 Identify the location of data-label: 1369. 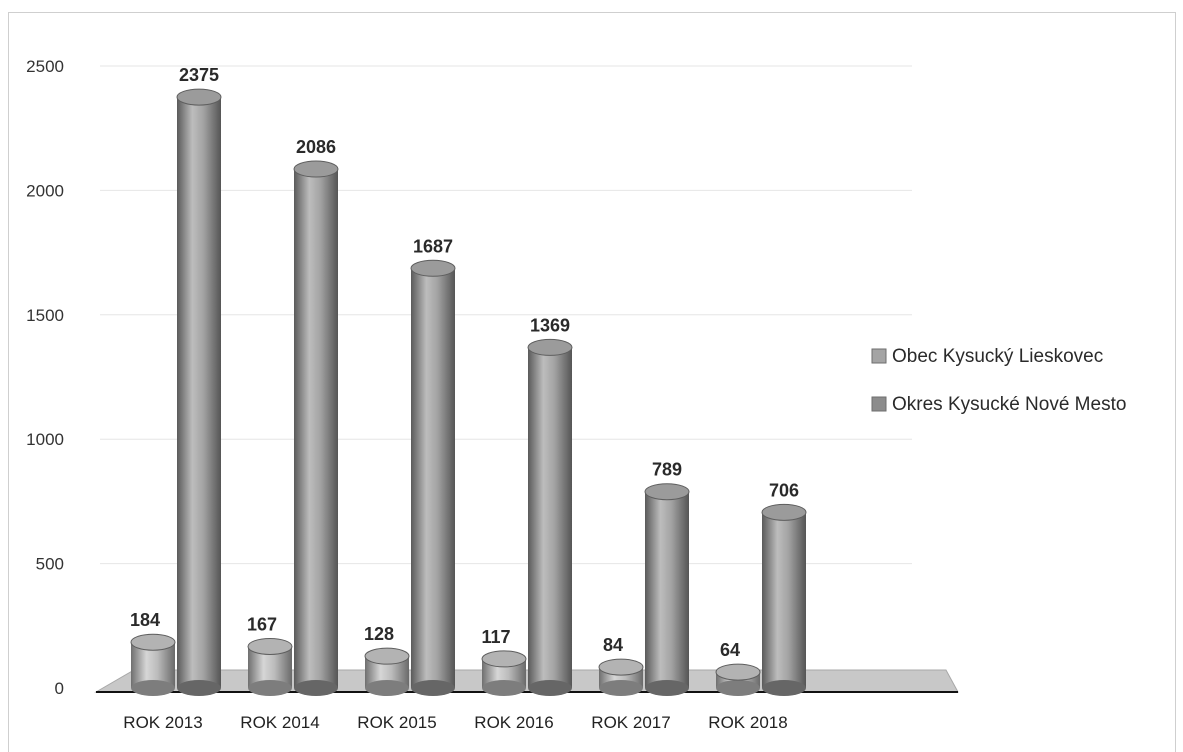
(550, 325).